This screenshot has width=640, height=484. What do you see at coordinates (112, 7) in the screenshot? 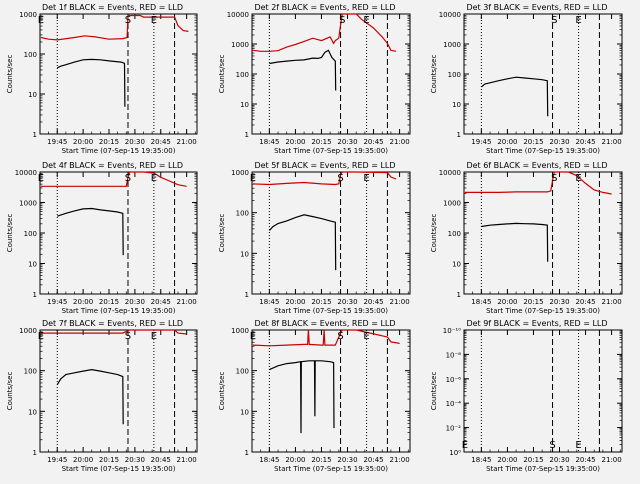
I see `panel-title: Det 1f BLACK = Events, RED = LLD` at bounding box center [112, 7].